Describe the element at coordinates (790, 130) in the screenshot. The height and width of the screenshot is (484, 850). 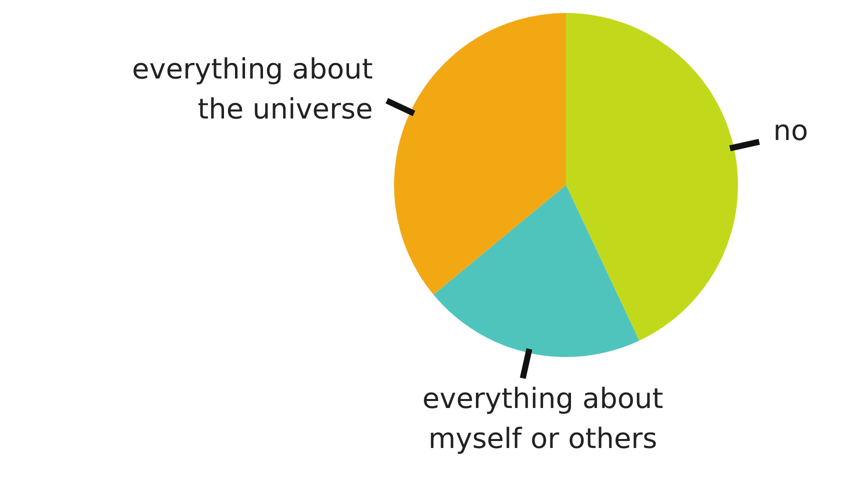
I see `slice-label: no` at that location.